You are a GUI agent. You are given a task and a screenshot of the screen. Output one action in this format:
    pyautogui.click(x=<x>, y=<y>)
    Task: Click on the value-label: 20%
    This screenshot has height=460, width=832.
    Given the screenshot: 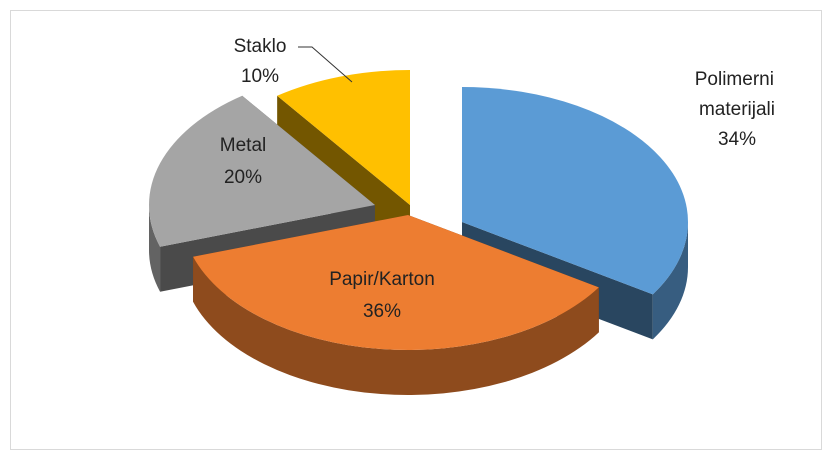 What is the action you would take?
    pyautogui.click(x=243, y=177)
    